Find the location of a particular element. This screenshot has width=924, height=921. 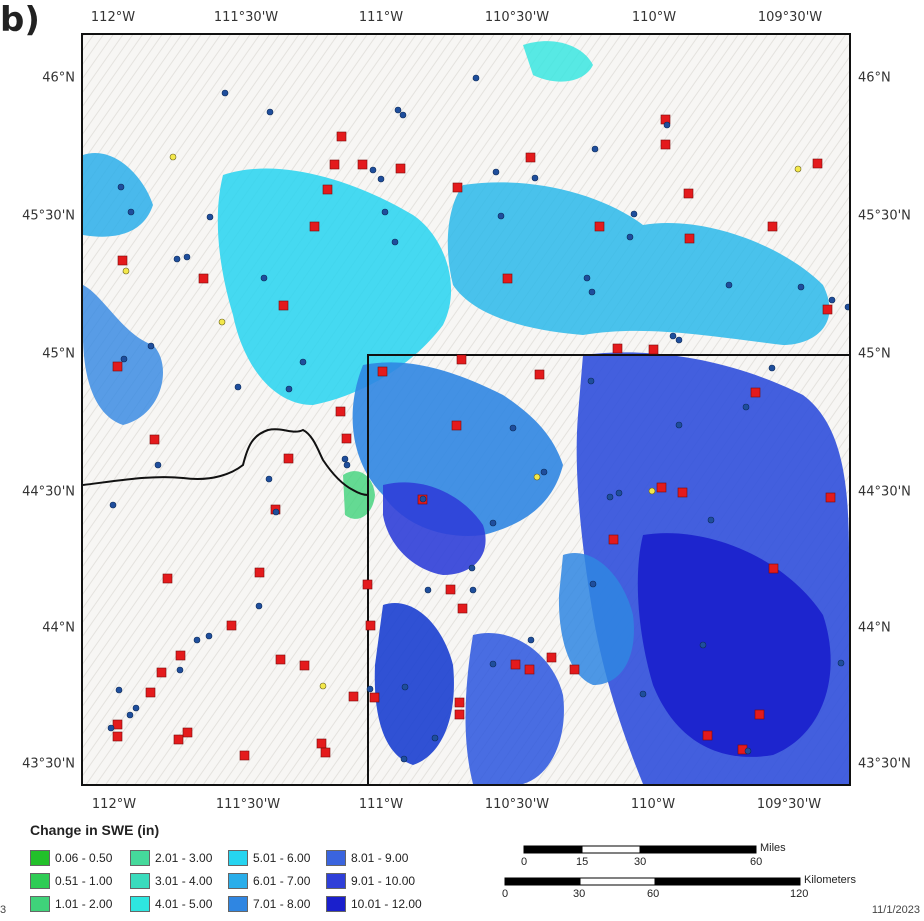

station-dot-yellow is located at coordinates (126, 271).